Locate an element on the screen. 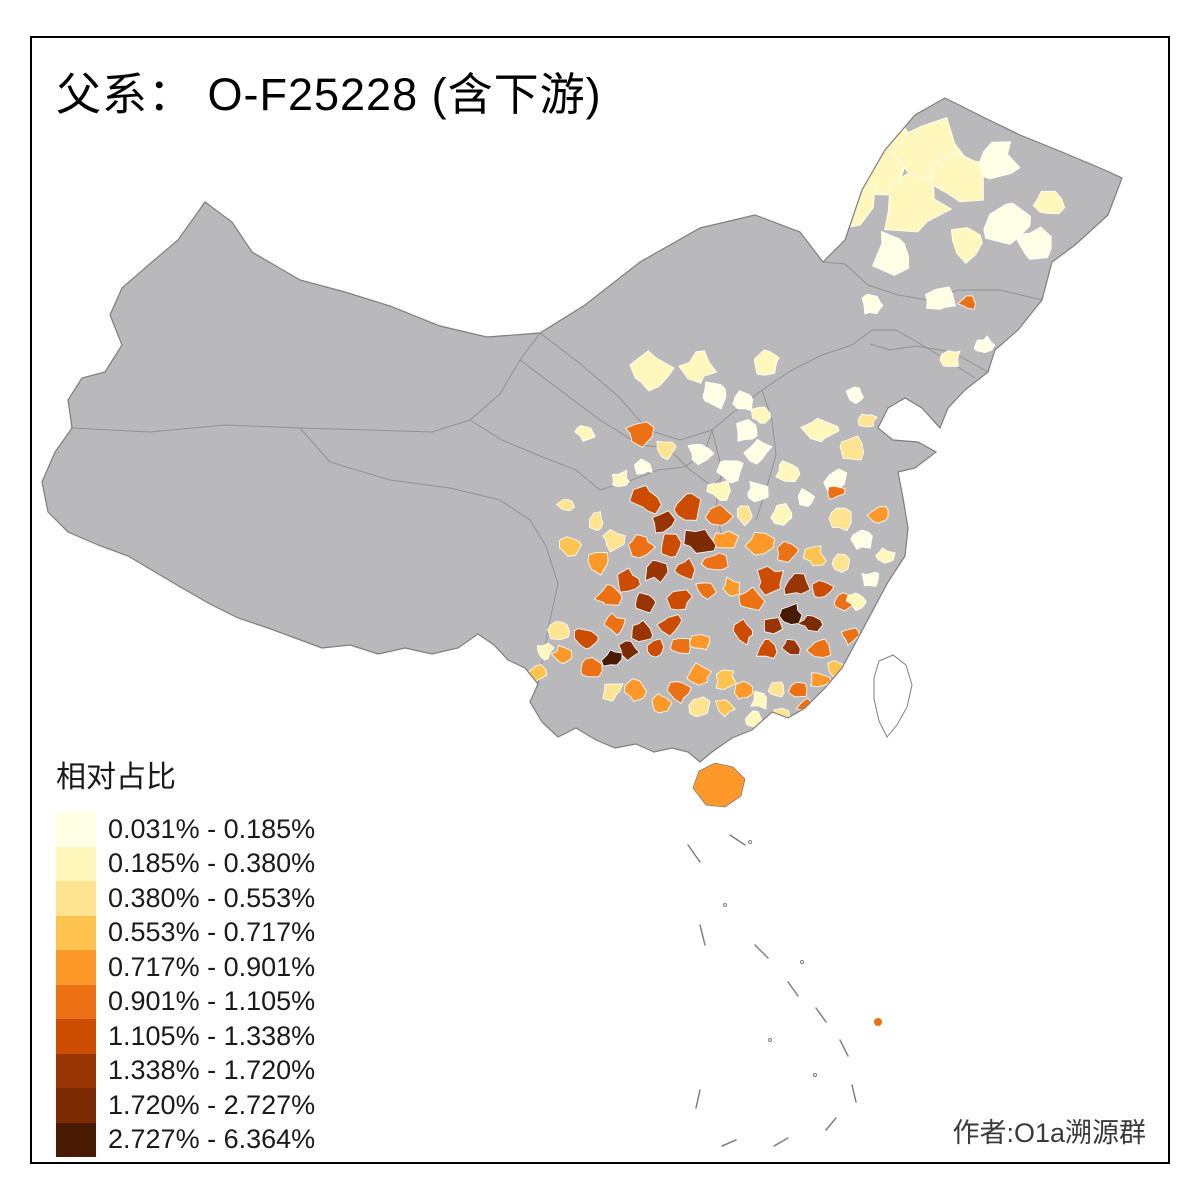 This screenshot has height=1200, width=1200. legend-item: 0.185% - 0.380% is located at coordinates (186, 863).